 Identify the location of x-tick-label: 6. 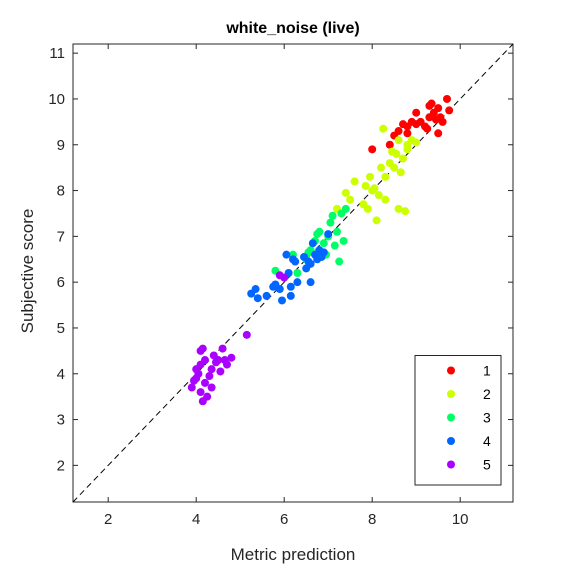
(284, 519).